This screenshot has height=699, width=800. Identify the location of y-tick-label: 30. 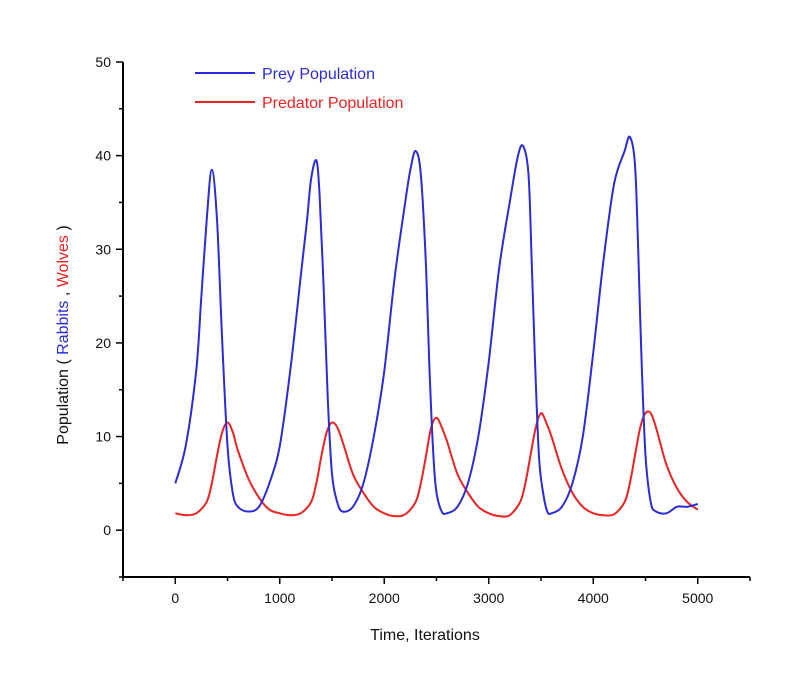
(103, 249).